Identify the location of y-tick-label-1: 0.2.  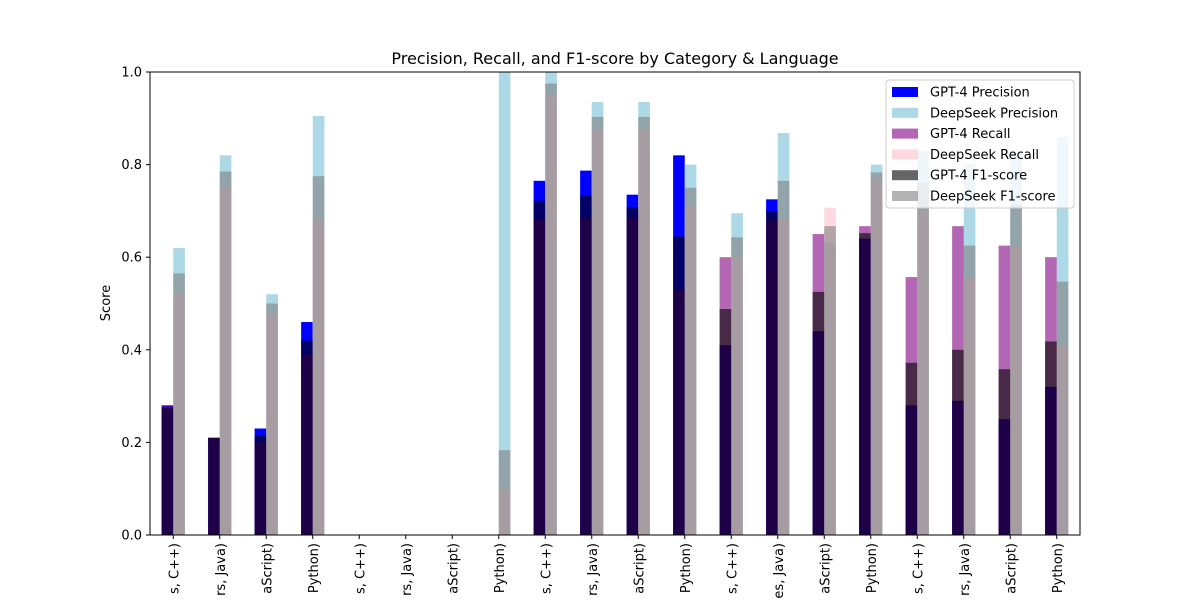
(131, 443).